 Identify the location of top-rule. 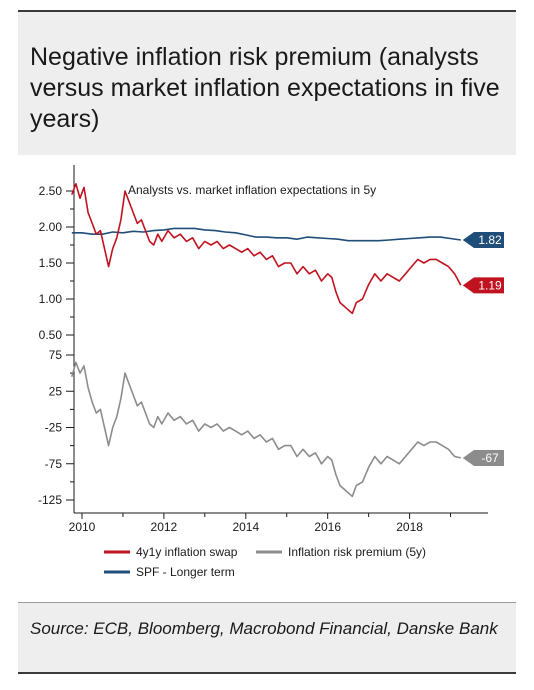
(267, 11).